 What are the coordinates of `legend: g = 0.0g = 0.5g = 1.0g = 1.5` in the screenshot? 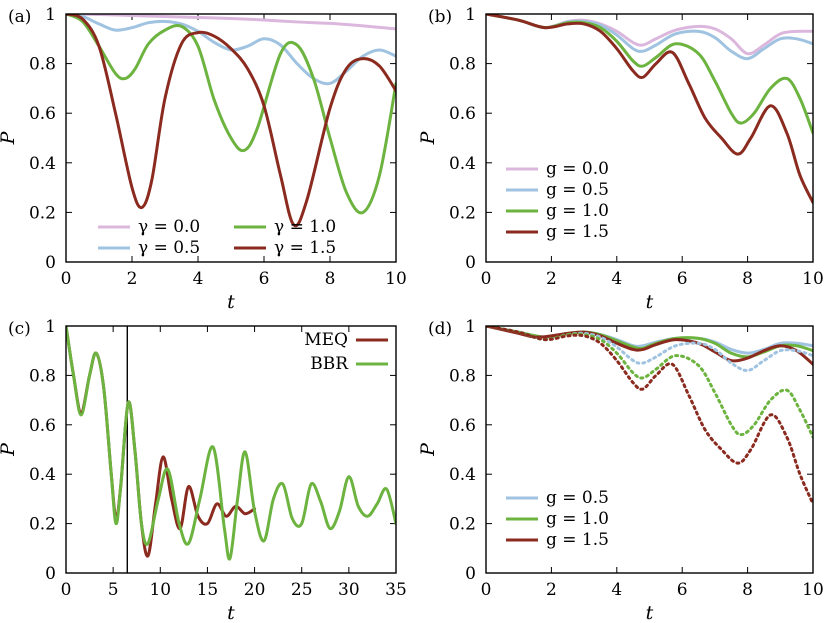 It's located at (557, 200).